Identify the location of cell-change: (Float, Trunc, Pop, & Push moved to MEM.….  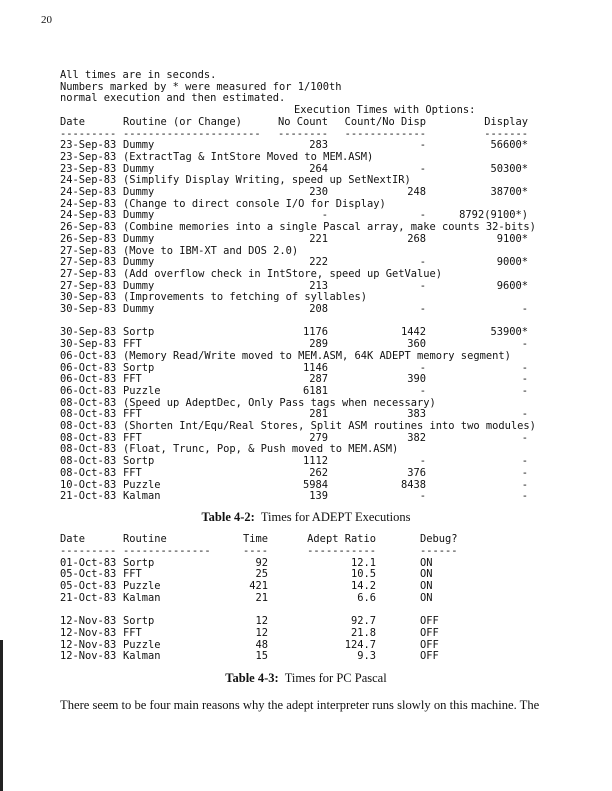
(261, 449).